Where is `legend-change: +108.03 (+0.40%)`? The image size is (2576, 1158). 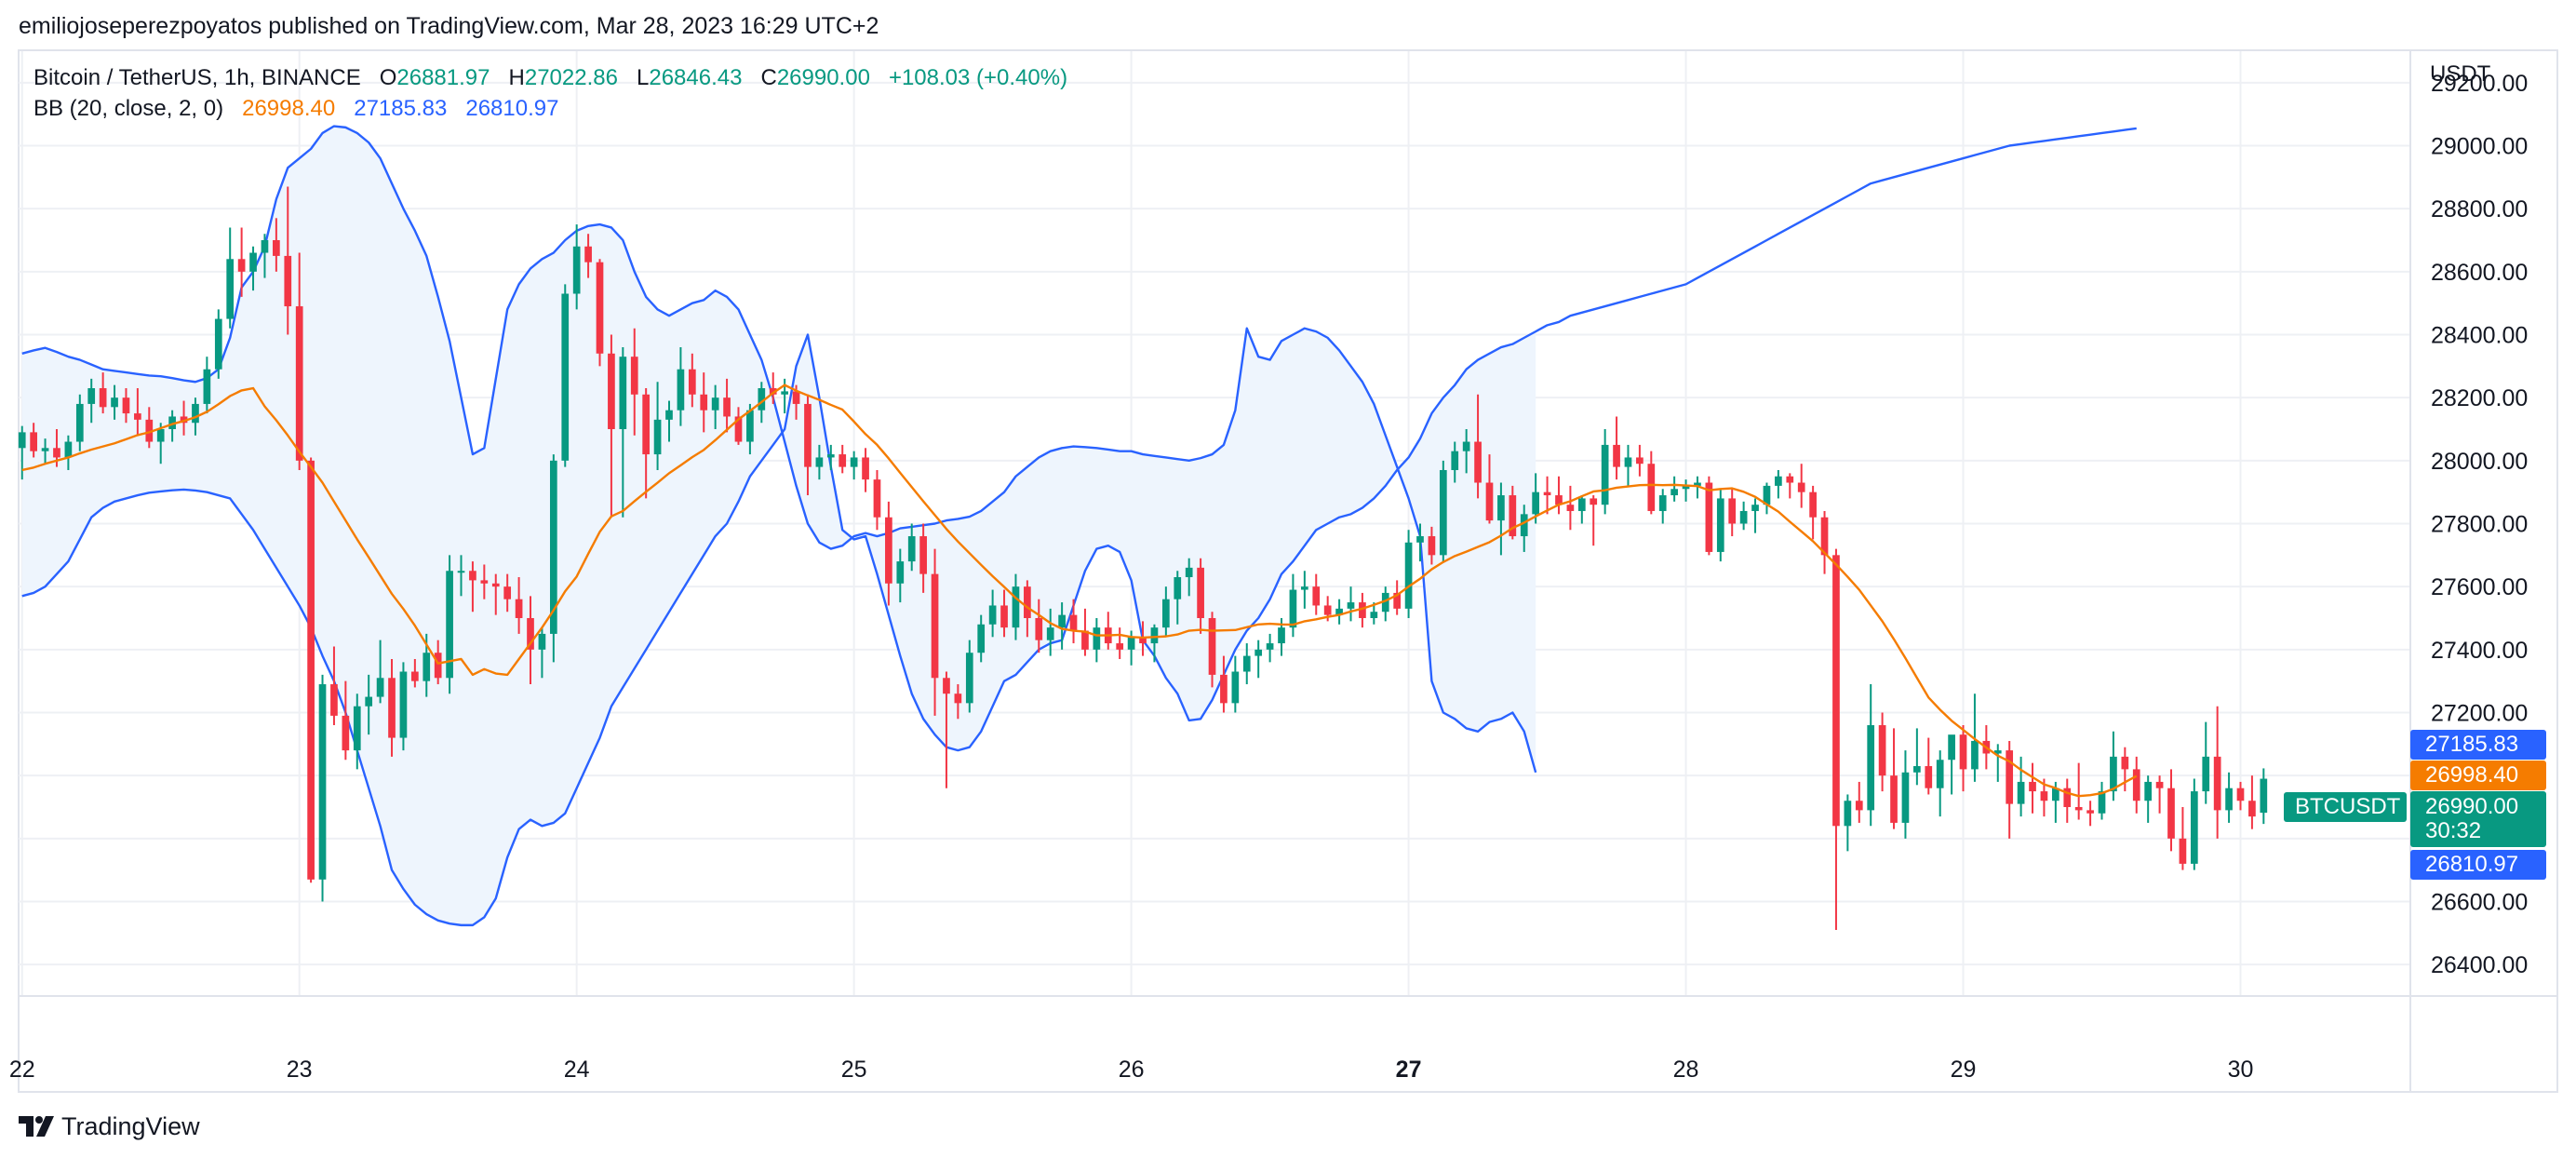 legend-change: +108.03 (+0.40%) is located at coordinates (978, 77).